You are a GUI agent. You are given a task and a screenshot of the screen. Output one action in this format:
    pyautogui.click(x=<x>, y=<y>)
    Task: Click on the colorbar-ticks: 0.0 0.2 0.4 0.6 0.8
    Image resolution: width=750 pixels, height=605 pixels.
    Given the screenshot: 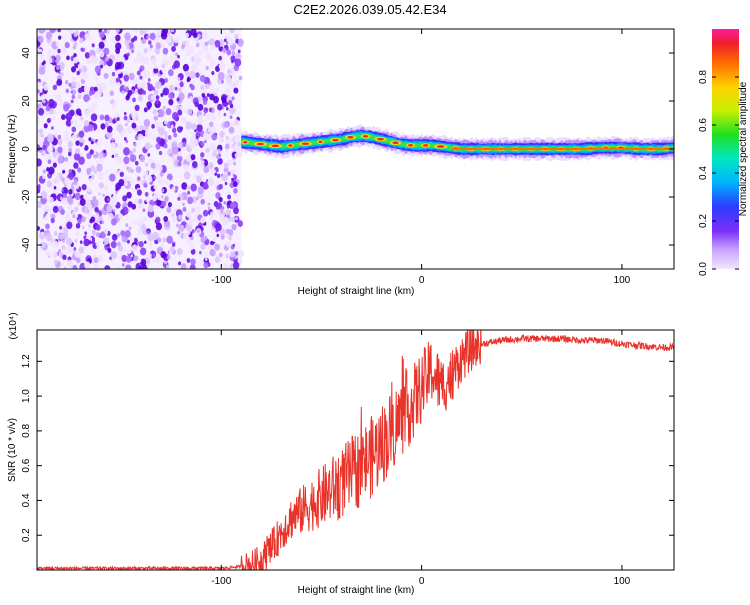 What is the action you would take?
    pyautogui.click(x=718, y=173)
    